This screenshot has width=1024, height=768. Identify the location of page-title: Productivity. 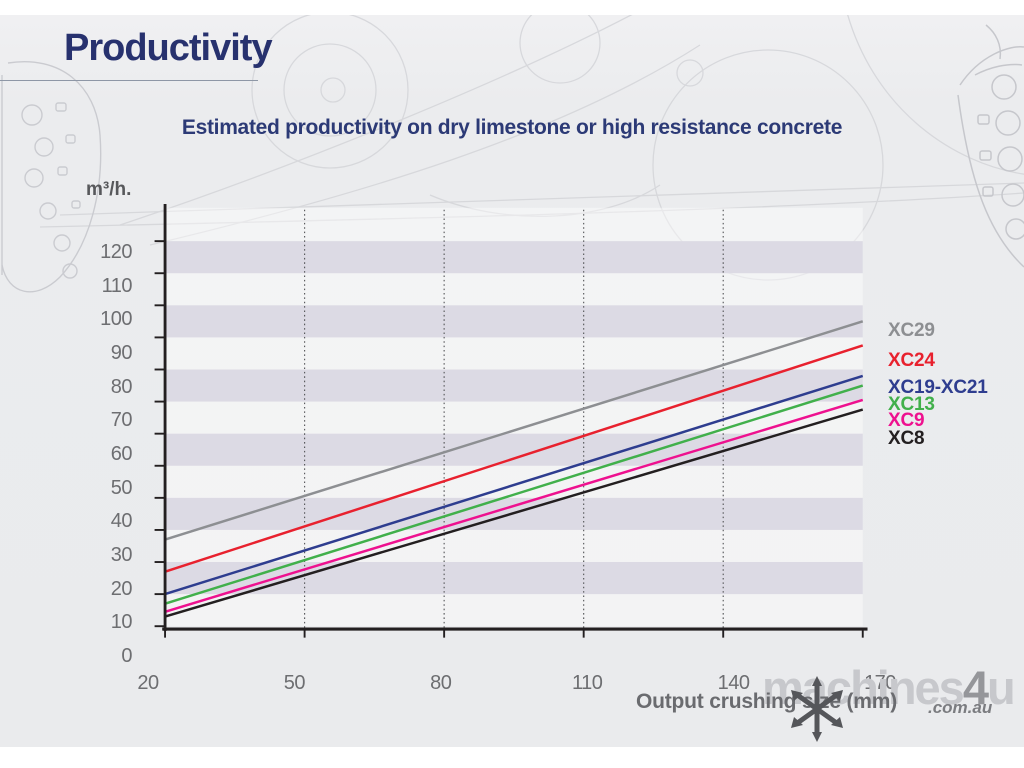
(168, 48).